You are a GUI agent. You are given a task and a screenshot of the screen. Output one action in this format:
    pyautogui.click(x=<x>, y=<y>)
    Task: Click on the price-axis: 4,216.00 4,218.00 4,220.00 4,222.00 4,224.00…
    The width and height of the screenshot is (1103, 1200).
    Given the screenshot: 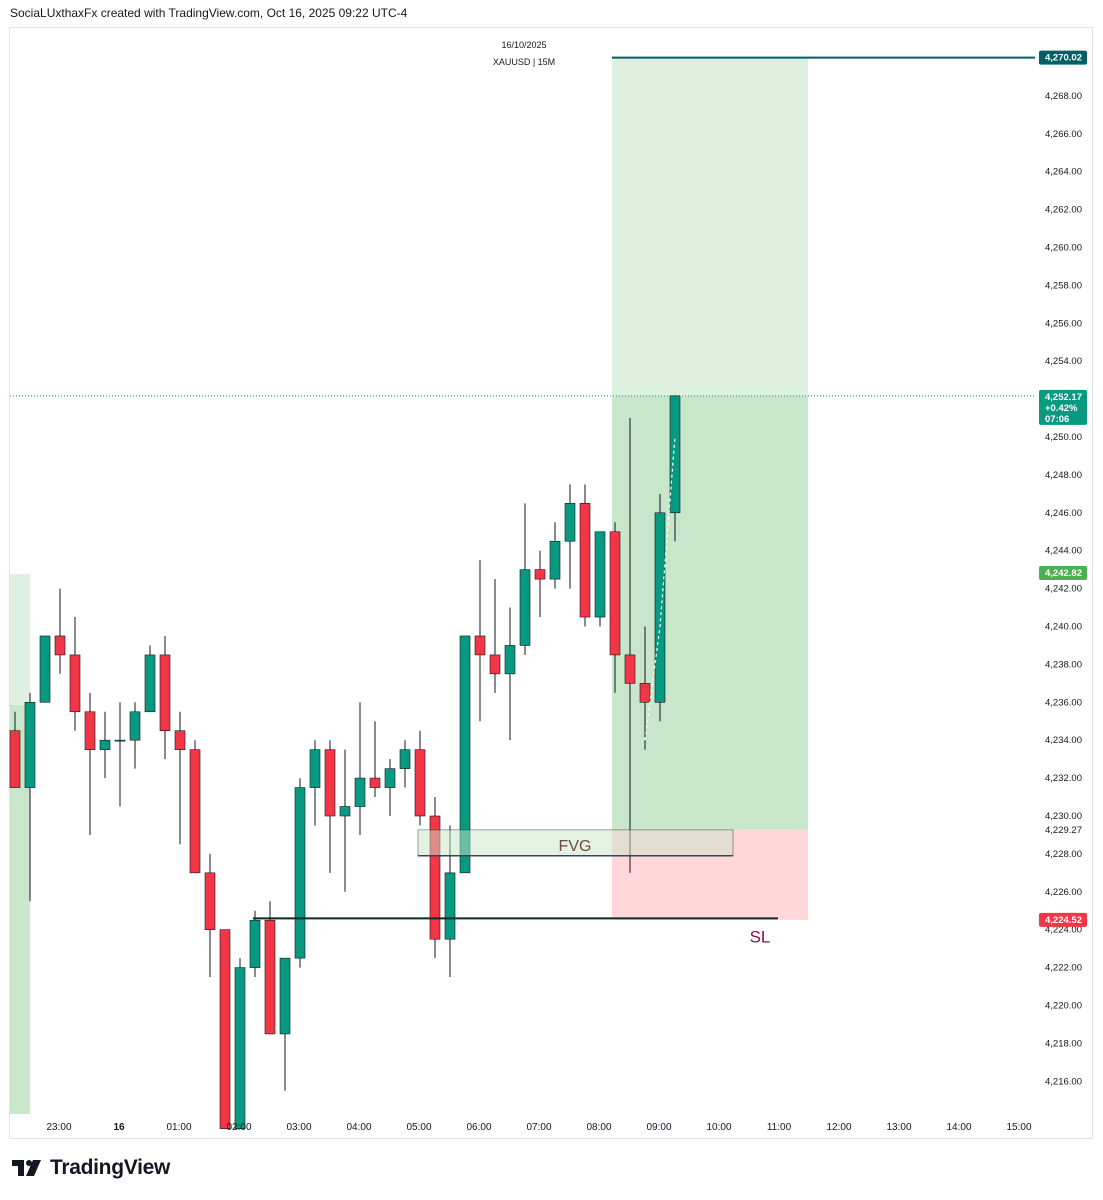 What is the action you would take?
    pyautogui.click(x=1063, y=589)
    